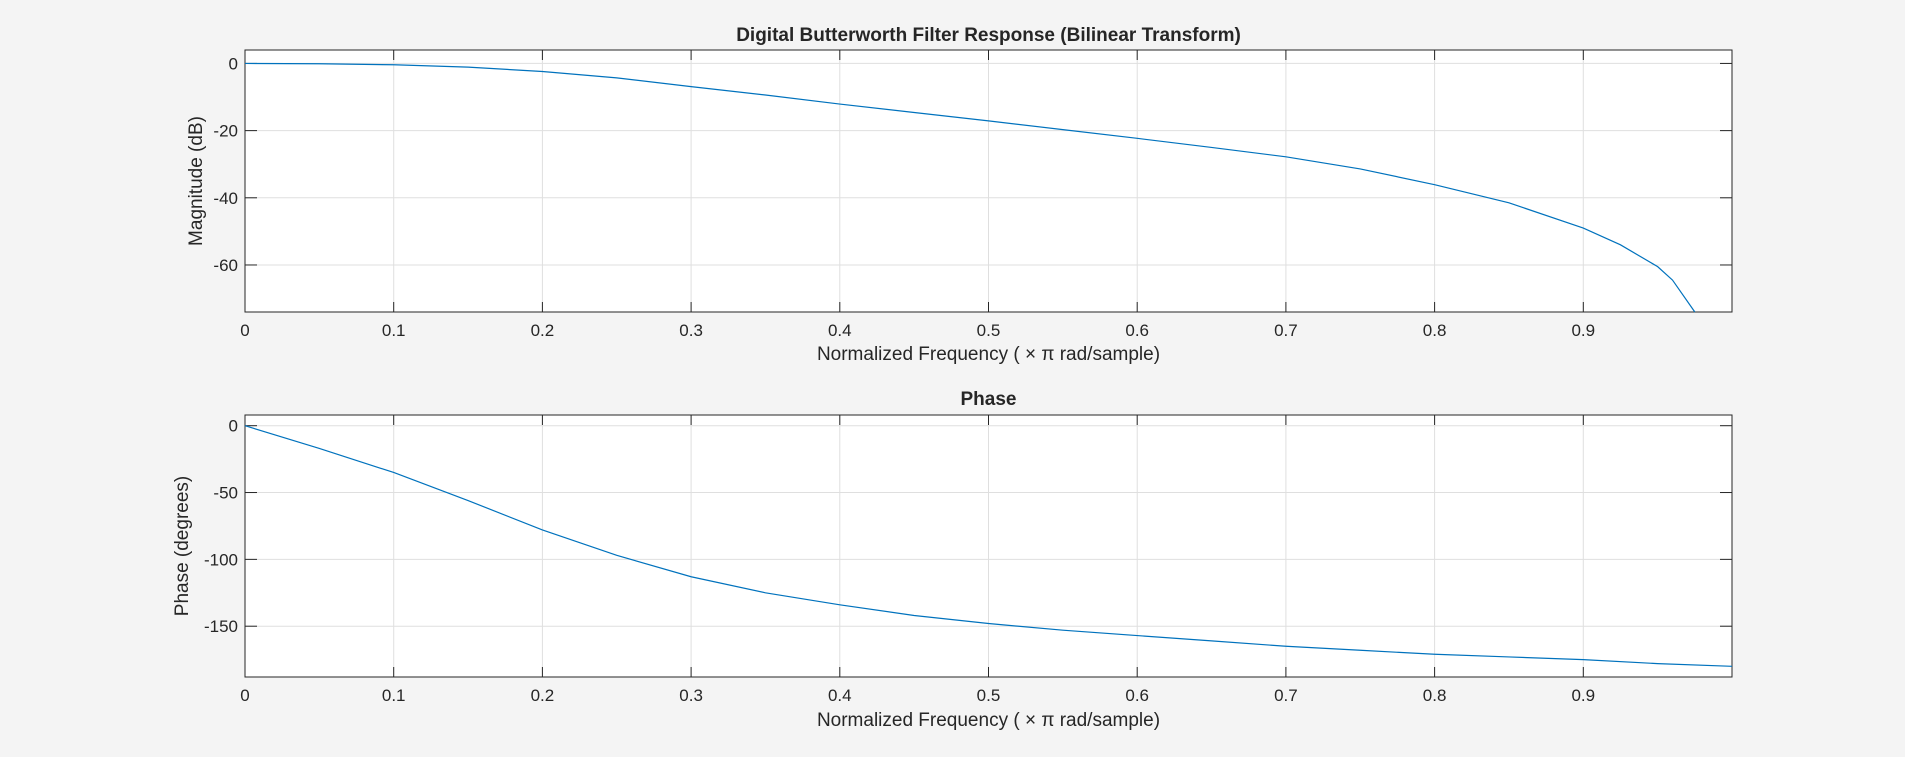 The width and height of the screenshot is (1905, 757). I want to click on magnitude-y-tick-label: -20, so click(225, 131).